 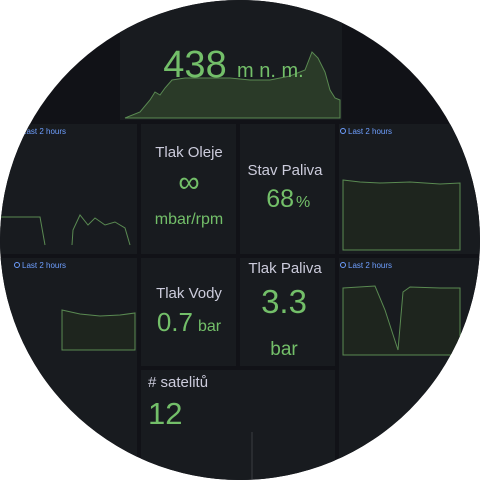 I want to click on panel-unit: mbar/rpm, so click(x=189, y=219).